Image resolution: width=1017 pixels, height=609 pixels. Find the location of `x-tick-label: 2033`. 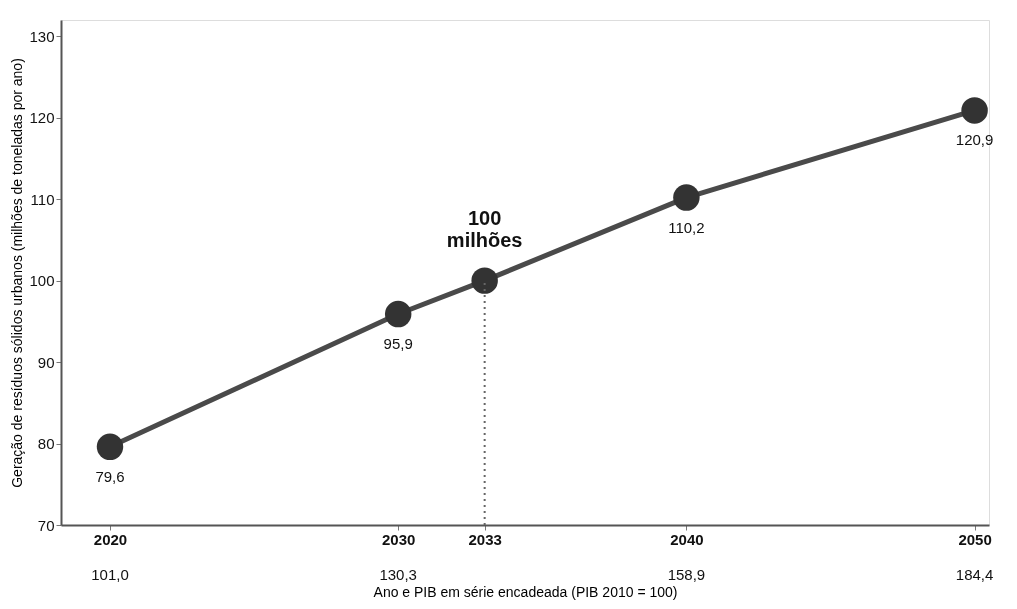

x-tick-label: 2033 is located at coordinates (485, 539).